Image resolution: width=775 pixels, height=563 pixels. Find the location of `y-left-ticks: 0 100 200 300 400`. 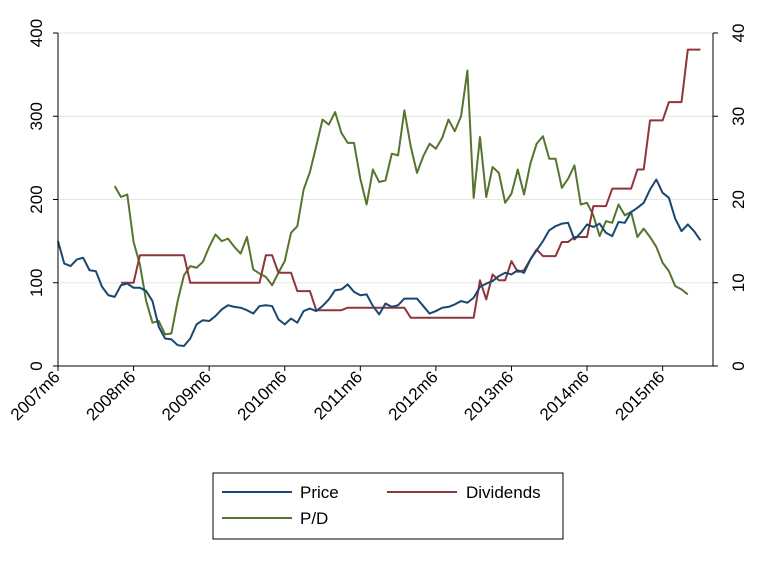

y-left-ticks: 0 100 200 300 400 is located at coordinates (42, 195).